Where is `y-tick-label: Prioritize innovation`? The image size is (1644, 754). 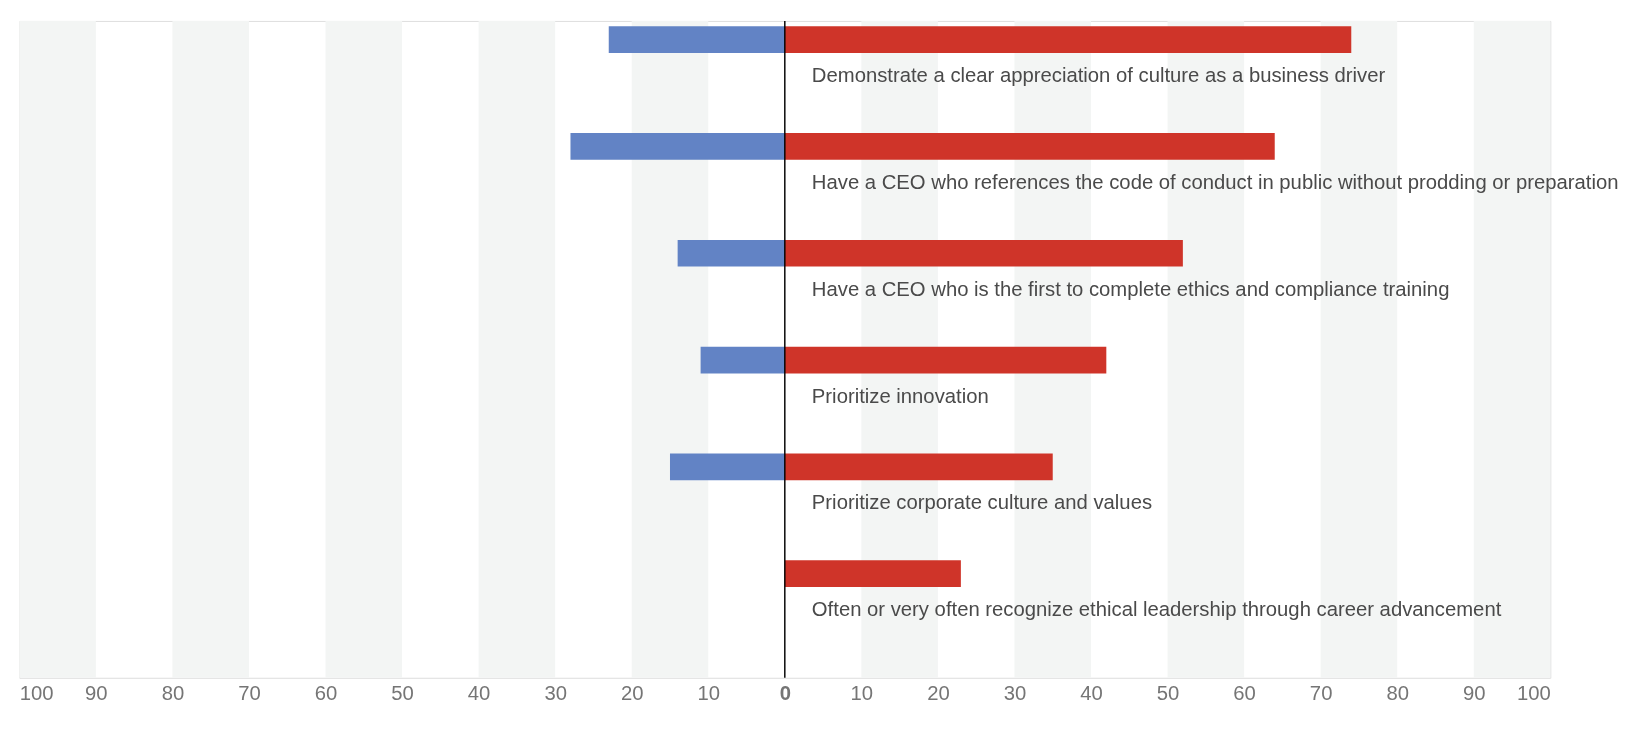
y-tick-label: Prioritize innovation is located at coordinates (900, 395).